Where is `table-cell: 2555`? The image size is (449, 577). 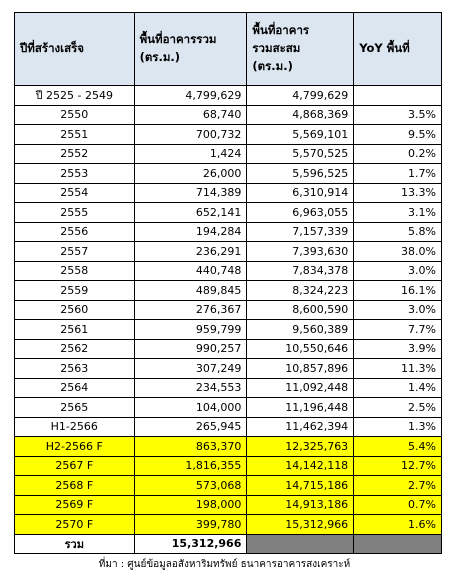 table-cell: 2555 is located at coordinates (74, 212).